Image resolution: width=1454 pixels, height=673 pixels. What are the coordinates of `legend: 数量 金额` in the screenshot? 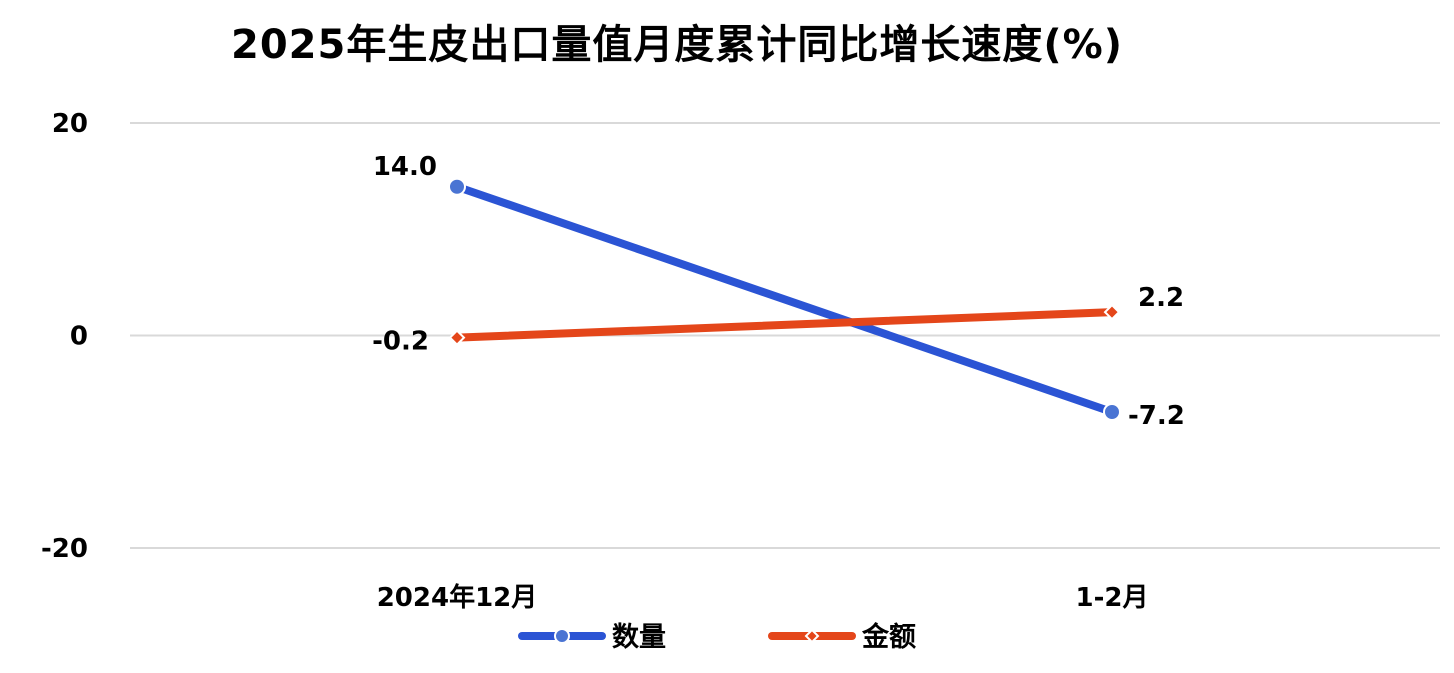 It's located at (717, 637).